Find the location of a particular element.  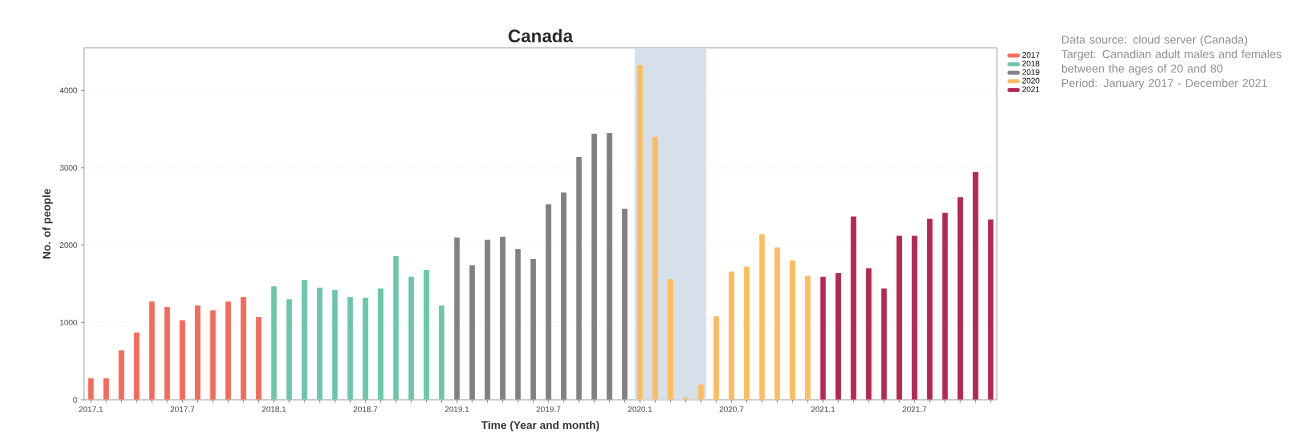

x-tick-label: 2021.7 is located at coordinates (914, 409).